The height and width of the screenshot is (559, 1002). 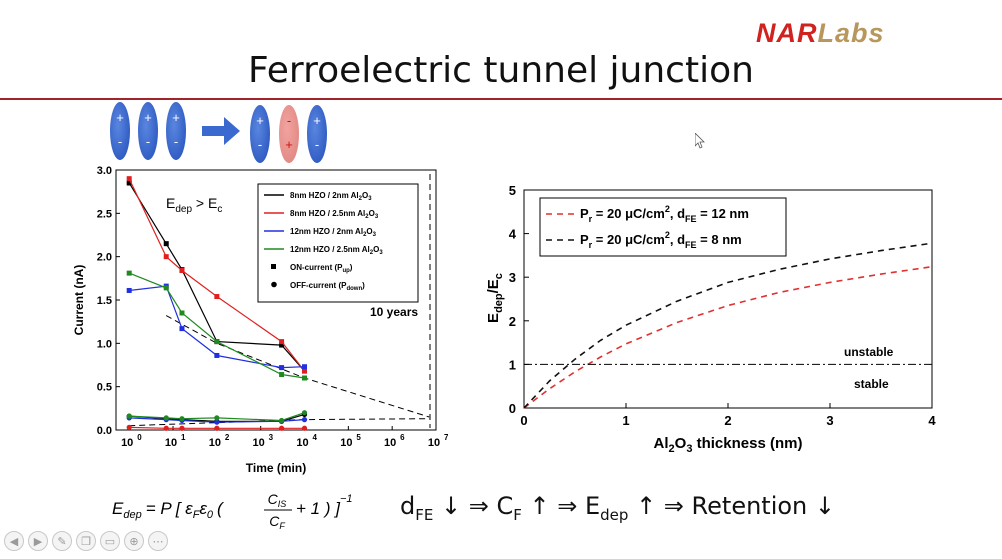 What do you see at coordinates (318, 285) in the screenshot?
I see `legend-label-main: OFF-current (P` at bounding box center [318, 285].